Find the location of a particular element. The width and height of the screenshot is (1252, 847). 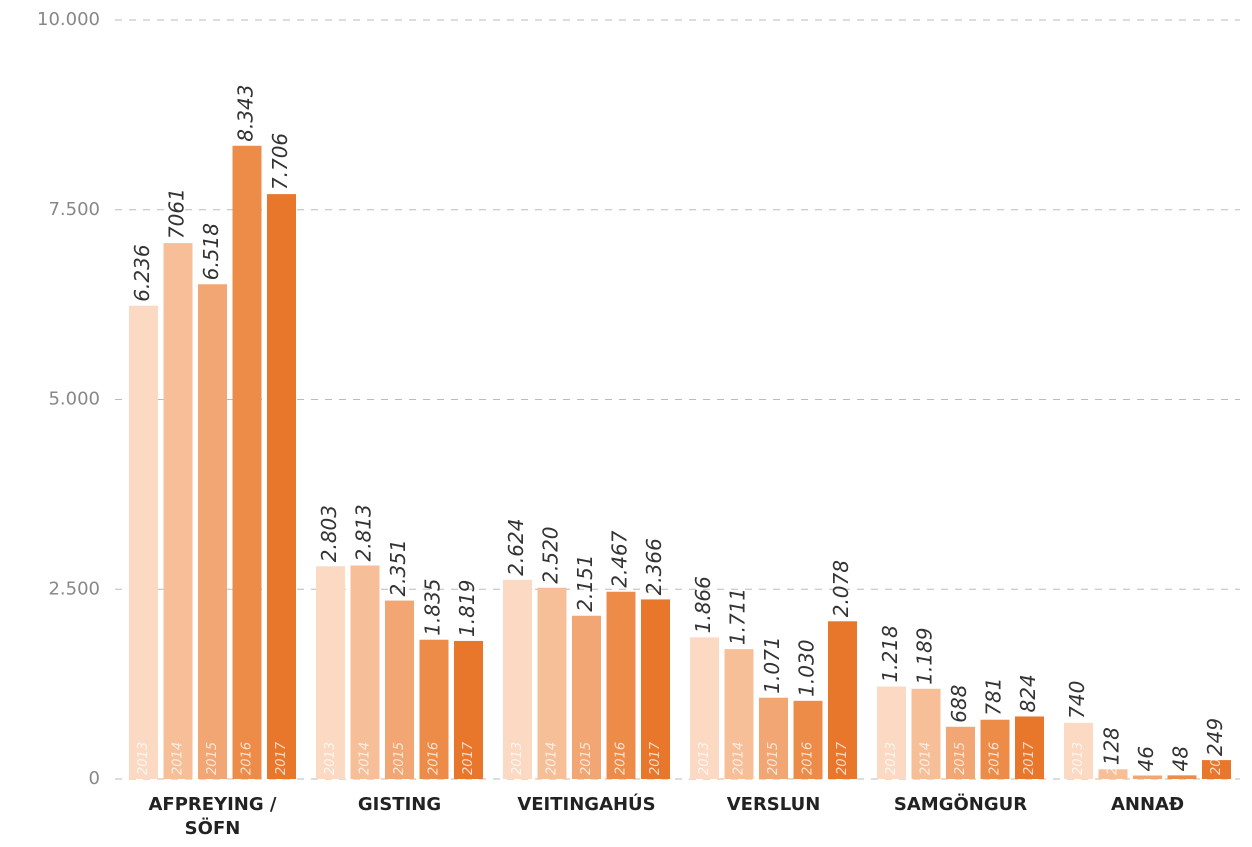

value-label: 2.803 is located at coordinates (329, 533).